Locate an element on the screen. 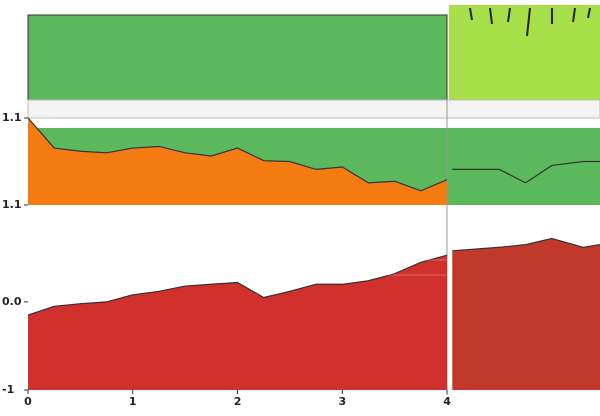 The height and width of the screenshot is (416, 600). x-tick-label: 2 is located at coordinates (238, 401).